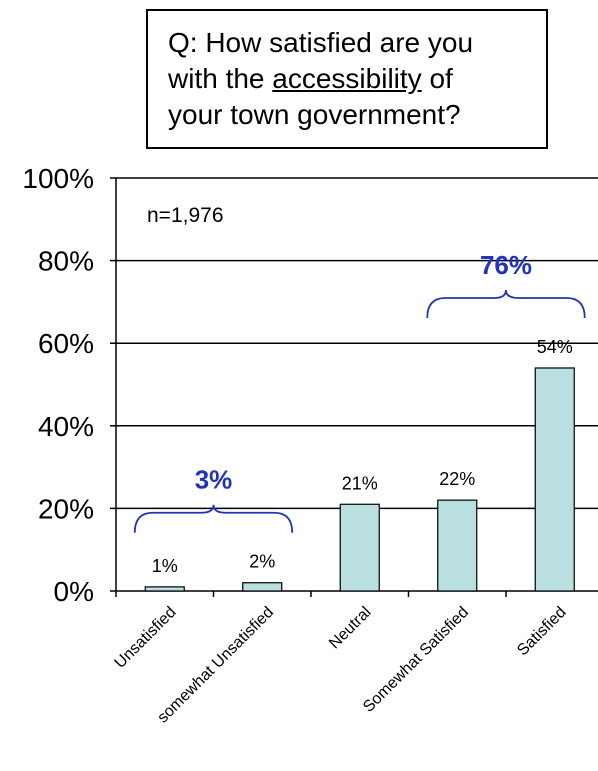  Describe the element at coordinates (314, 114) in the screenshot. I see `question-line-3: your town government?` at that location.